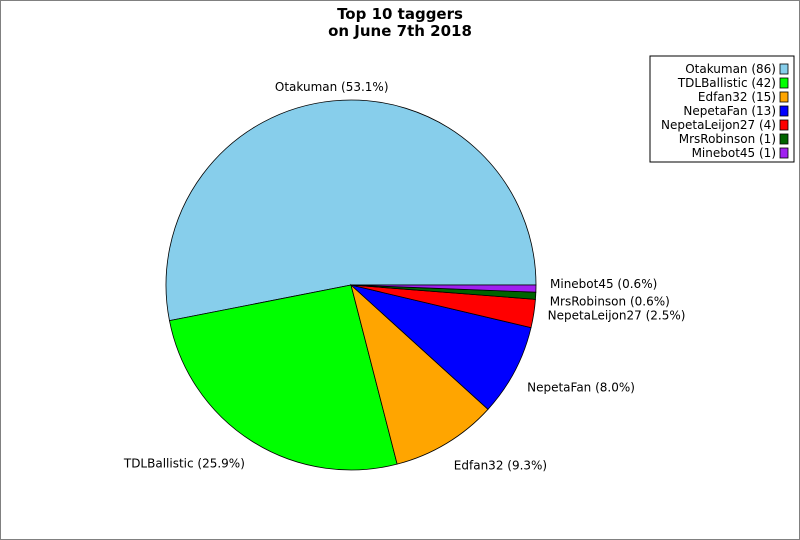  Describe the element at coordinates (283, 377) in the screenshot. I see `pie-slice-tdlballistic` at that location.